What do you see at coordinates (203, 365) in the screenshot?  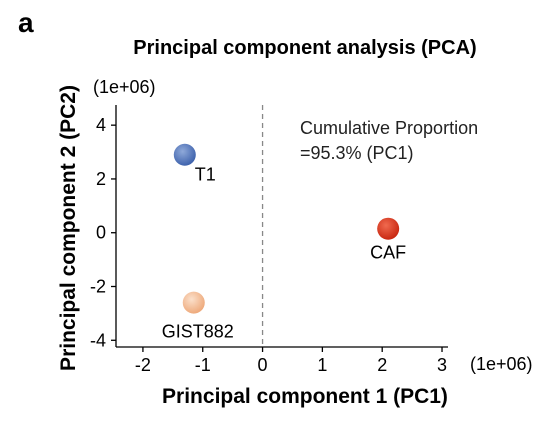 I see `x-tick-label: -1` at bounding box center [203, 365].